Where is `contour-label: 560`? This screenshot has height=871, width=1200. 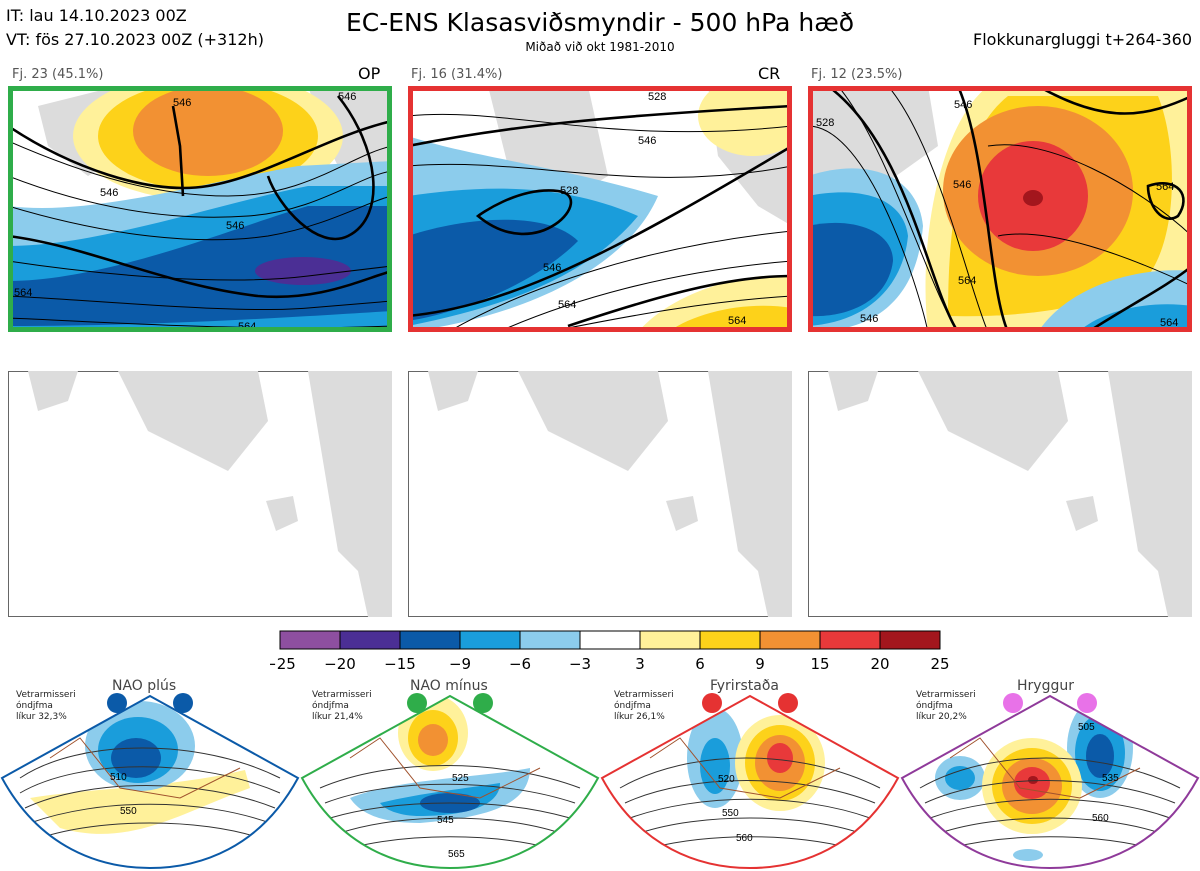
contour-label: 560 is located at coordinates (1100, 818).